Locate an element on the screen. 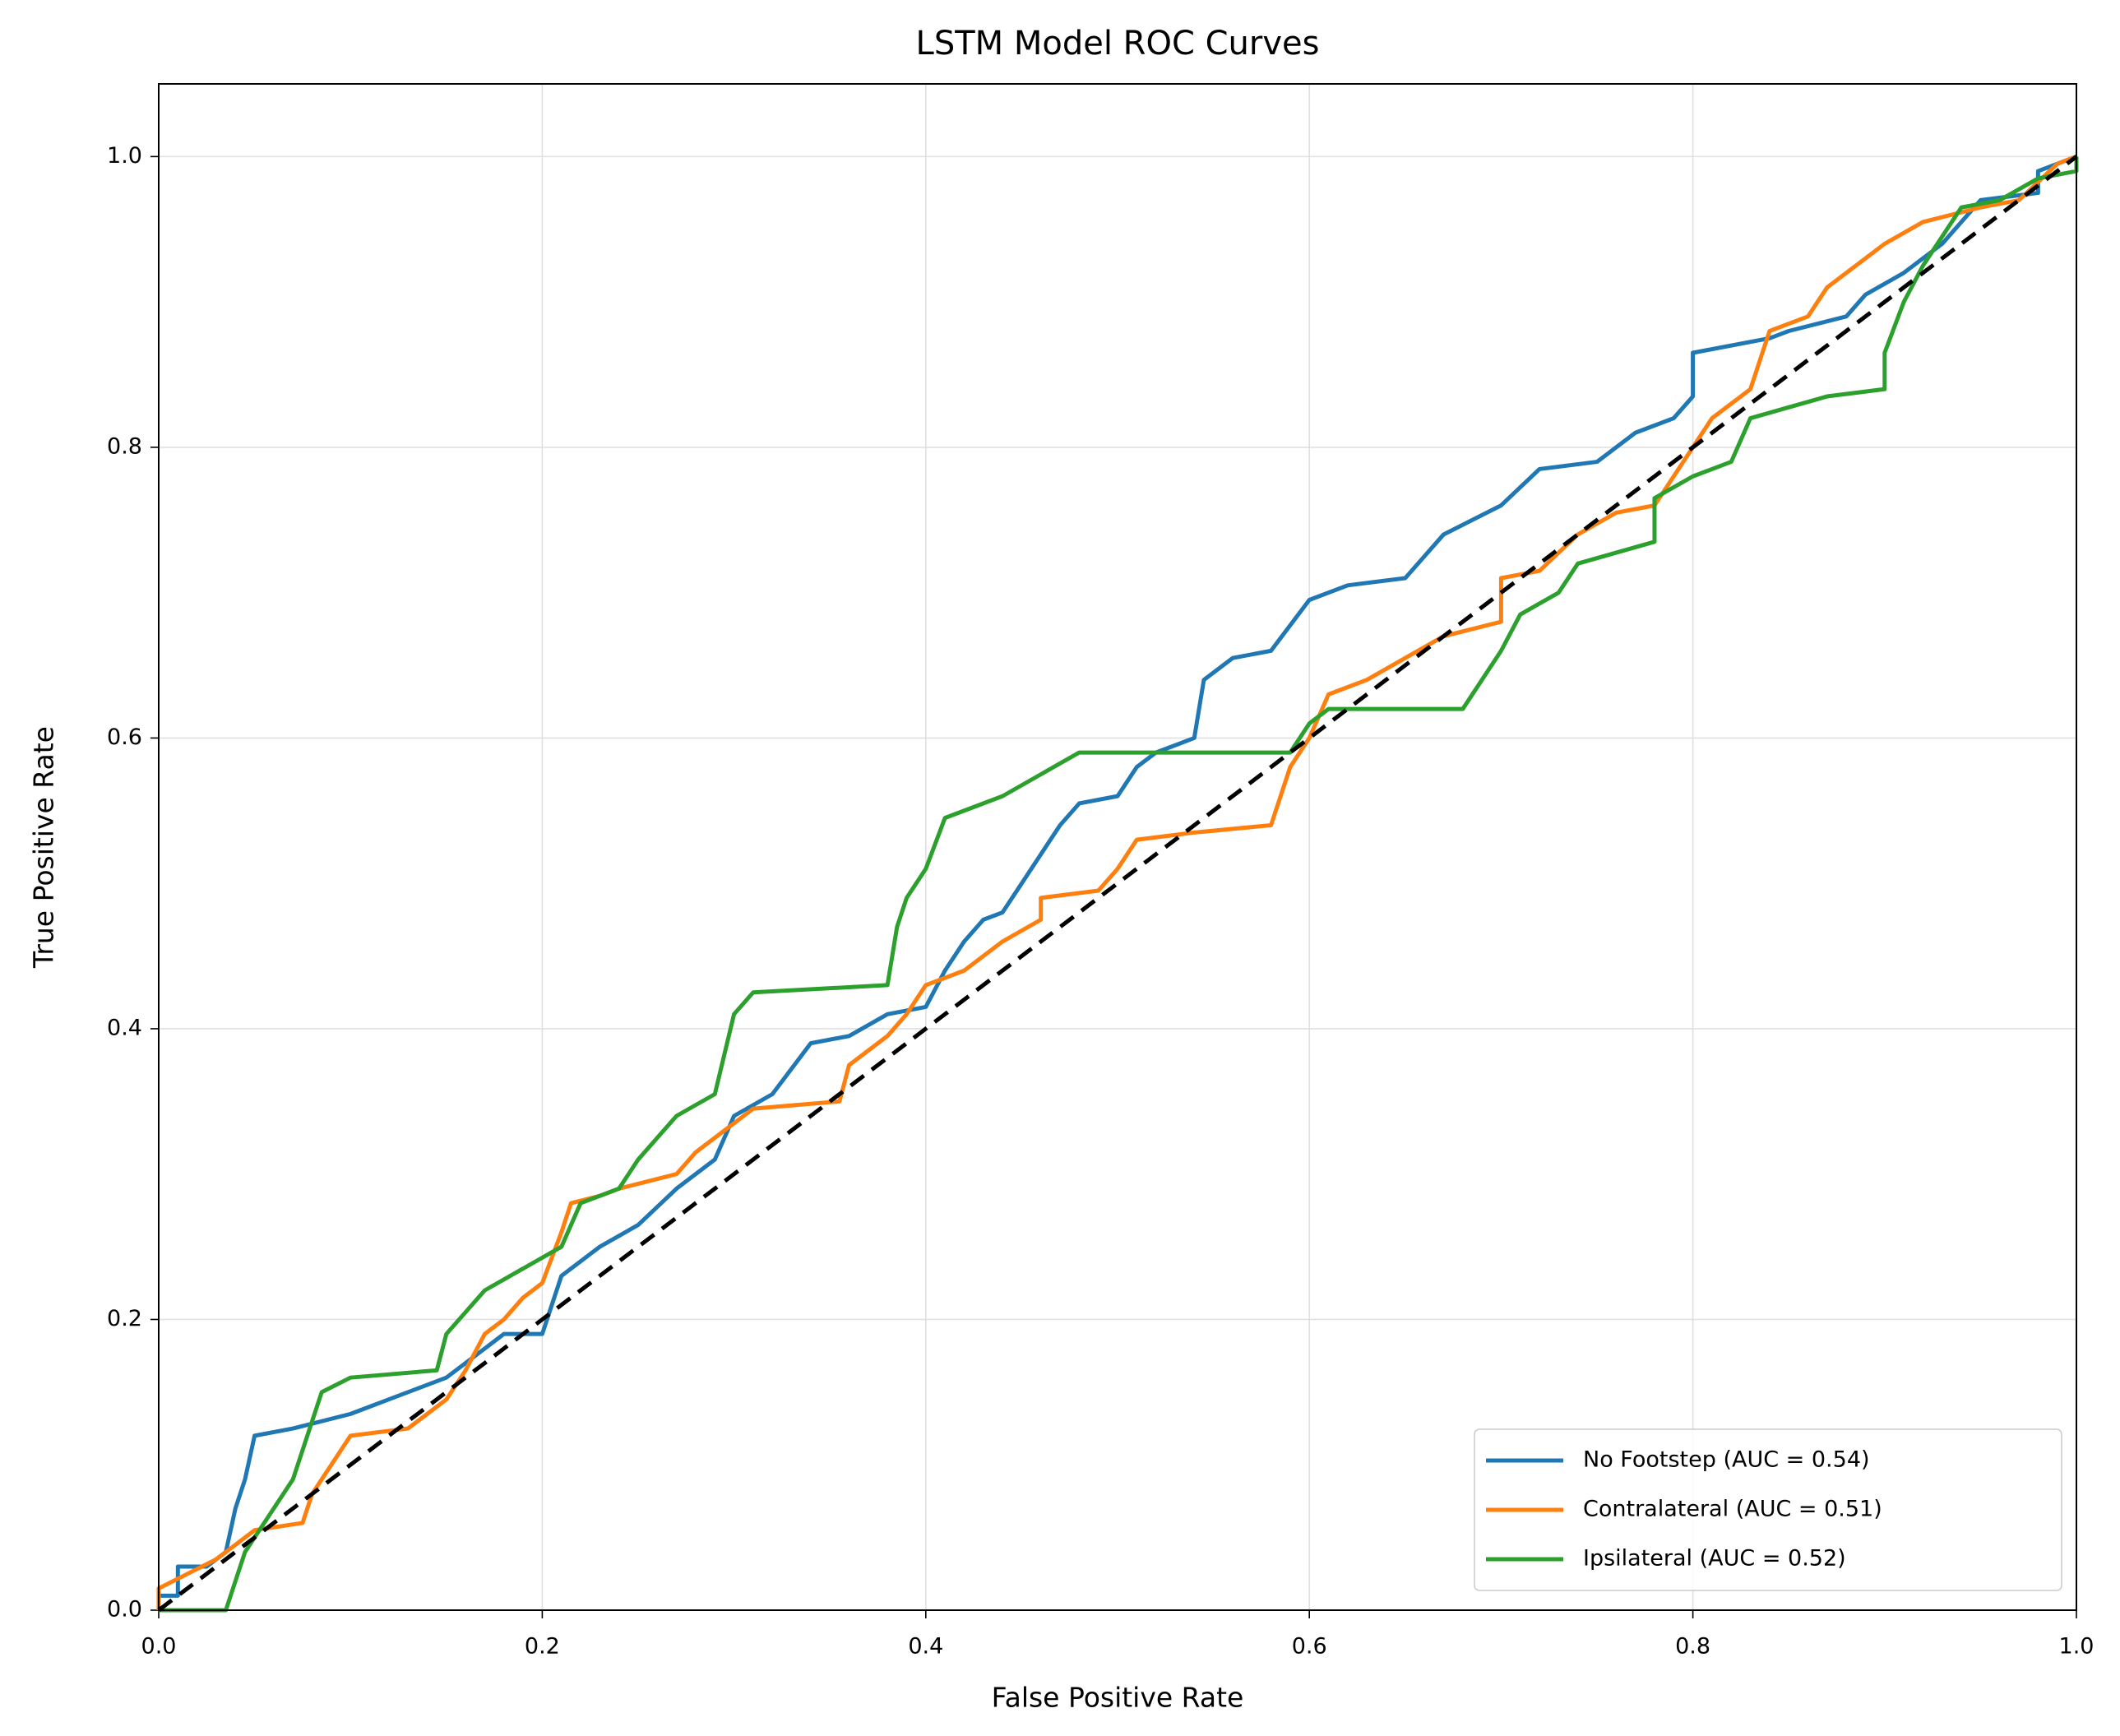 Image resolution: width=2120 pixels, height=1736 pixels. legend-label: Ipsilateral (AUC = 0.52) is located at coordinates (1714, 1559).